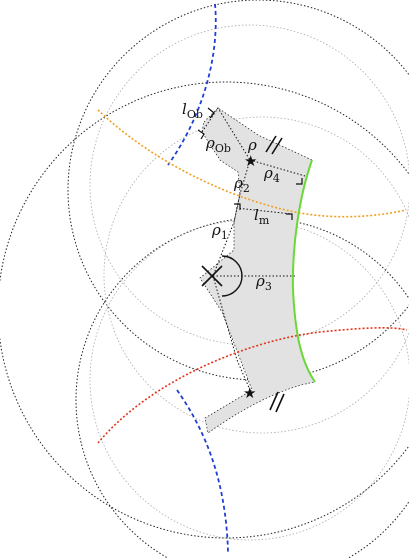 Image resolution: width=409 pixels, height=558 pixels. I want to click on path-segment-rho4, so click(277, 168).